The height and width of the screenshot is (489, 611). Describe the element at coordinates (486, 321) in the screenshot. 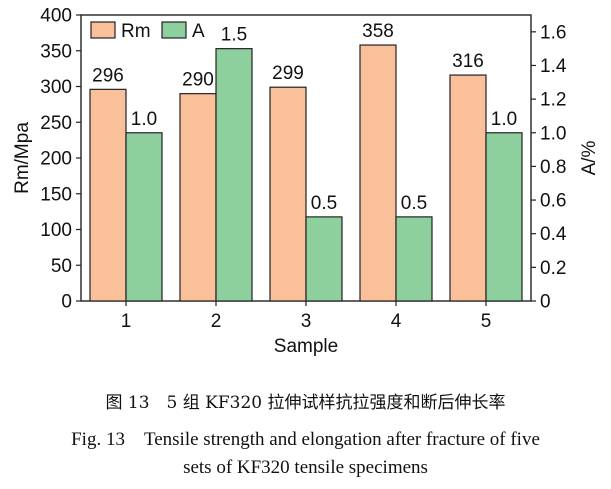

I see `x-axis-tick-label: 5` at that location.